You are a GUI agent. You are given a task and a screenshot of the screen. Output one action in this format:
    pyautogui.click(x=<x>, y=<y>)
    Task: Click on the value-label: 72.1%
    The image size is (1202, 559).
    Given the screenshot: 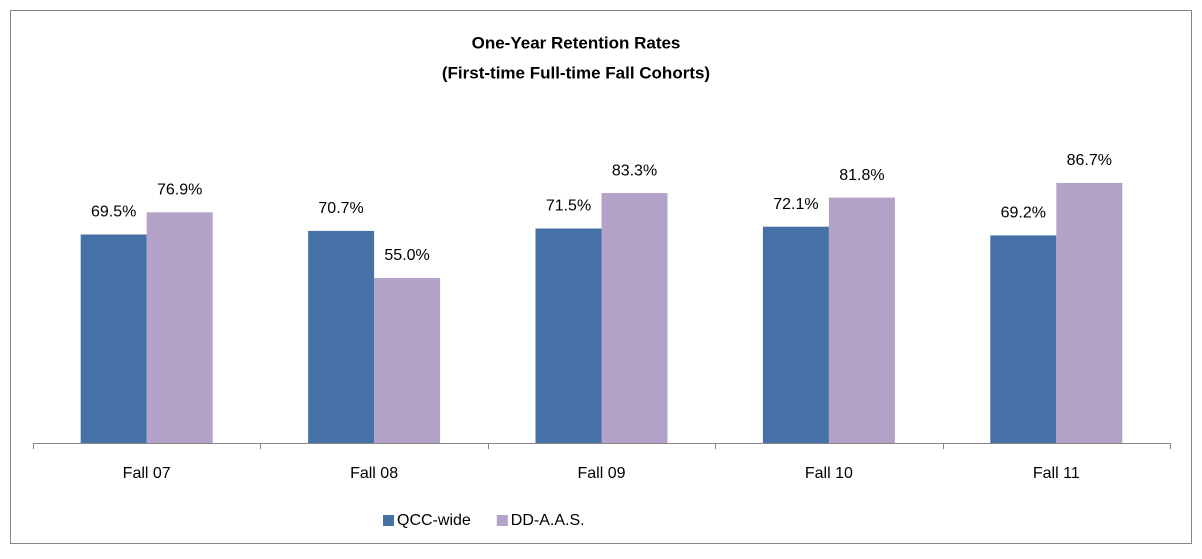 What is the action you would take?
    pyautogui.click(x=795, y=204)
    